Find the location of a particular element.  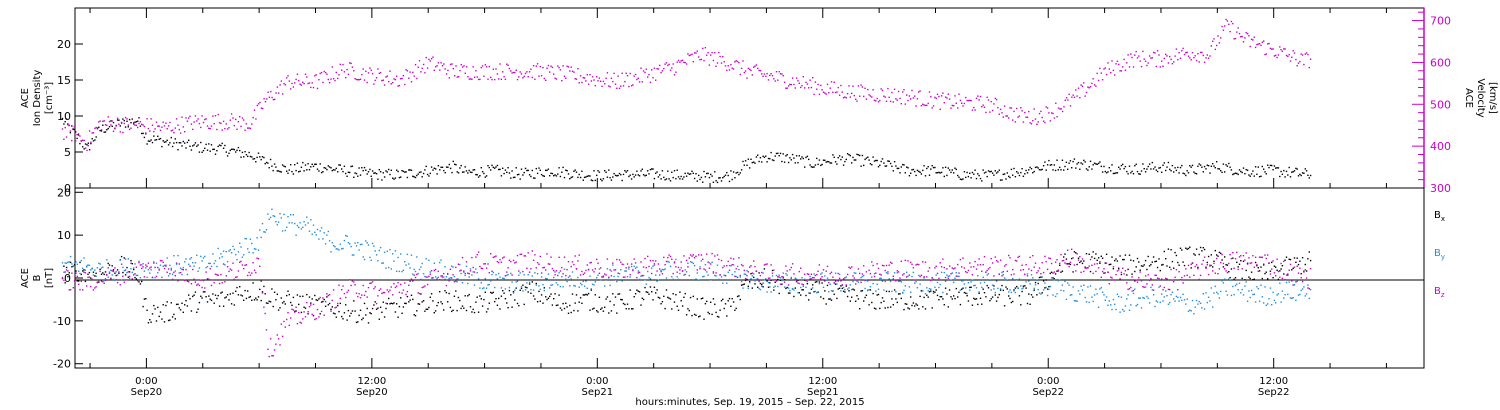

bfield-tick-label: -20 is located at coordinates (62, 364).